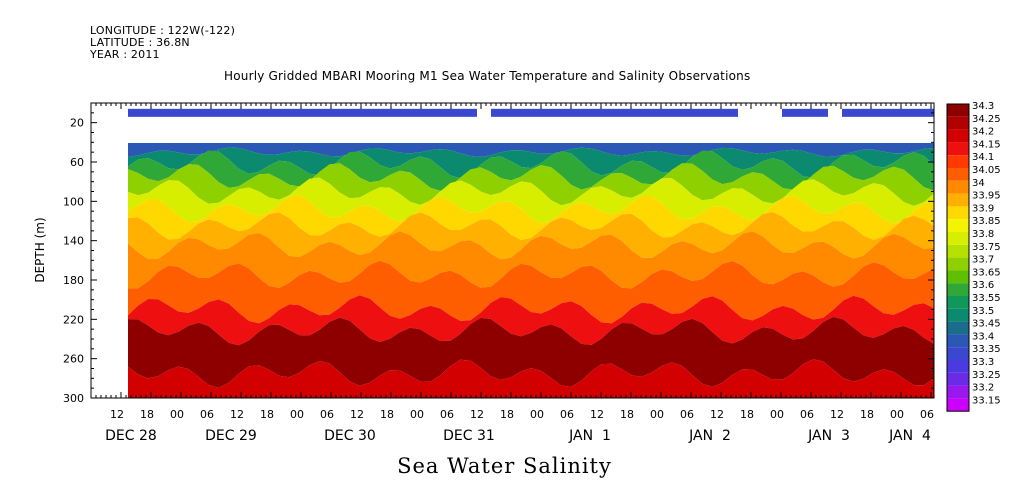 The height and width of the screenshot is (504, 1009). Describe the element at coordinates (40, 249) in the screenshot. I see `y-axis-label: DEPTH (m)` at that location.